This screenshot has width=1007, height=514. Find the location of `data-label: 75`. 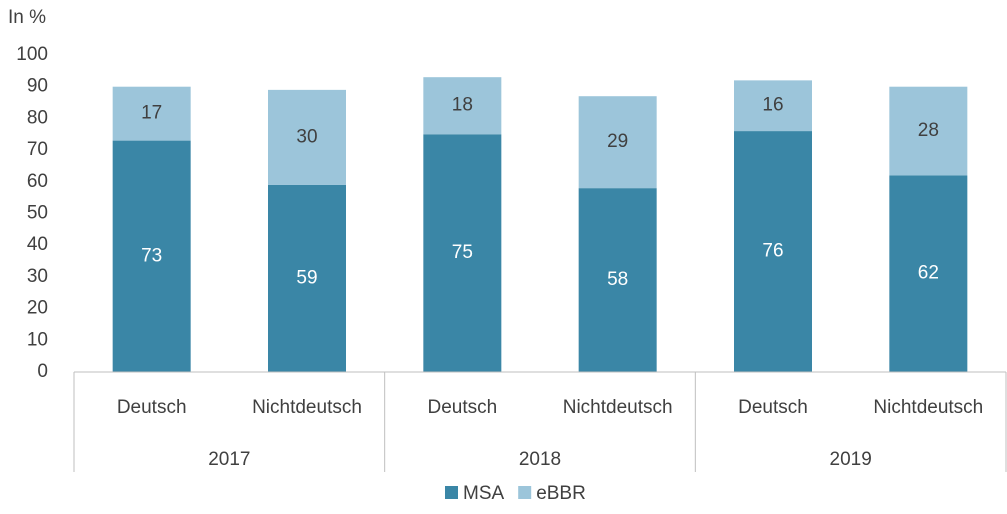

data-label: 75 is located at coordinates (462, 252).